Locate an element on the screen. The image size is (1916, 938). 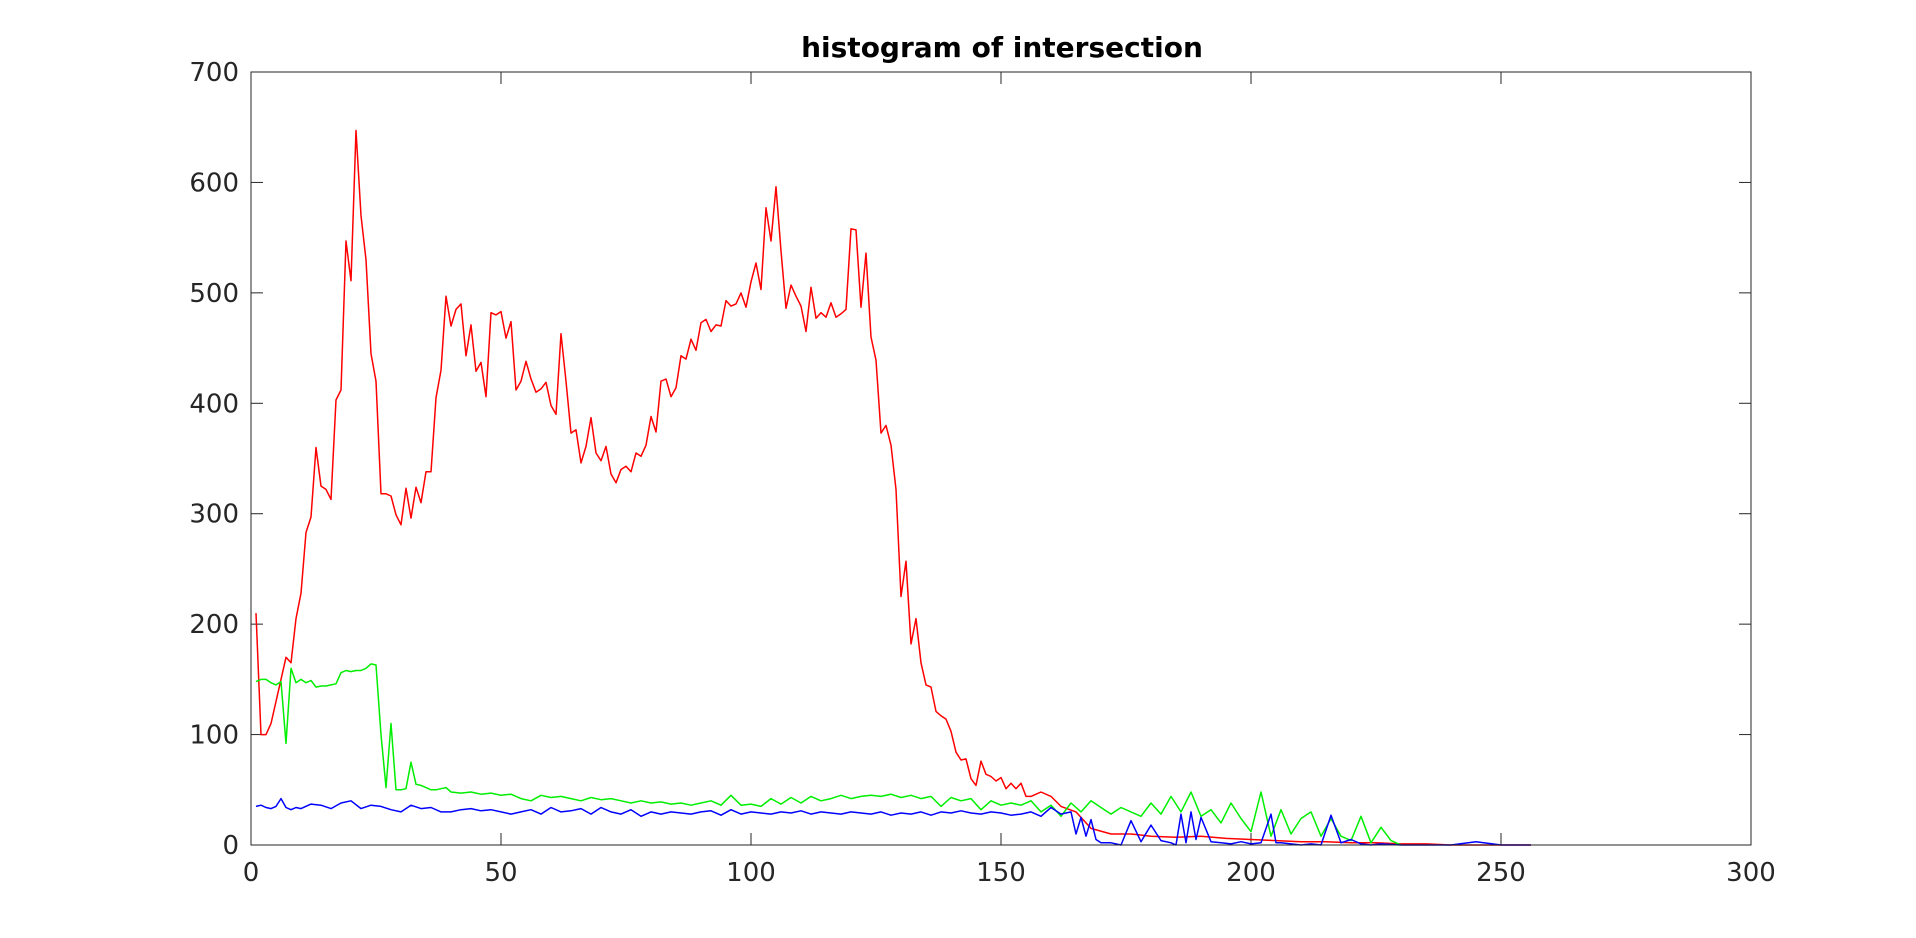
x-tick-label: 200 is located at coordinates (1251, 873).